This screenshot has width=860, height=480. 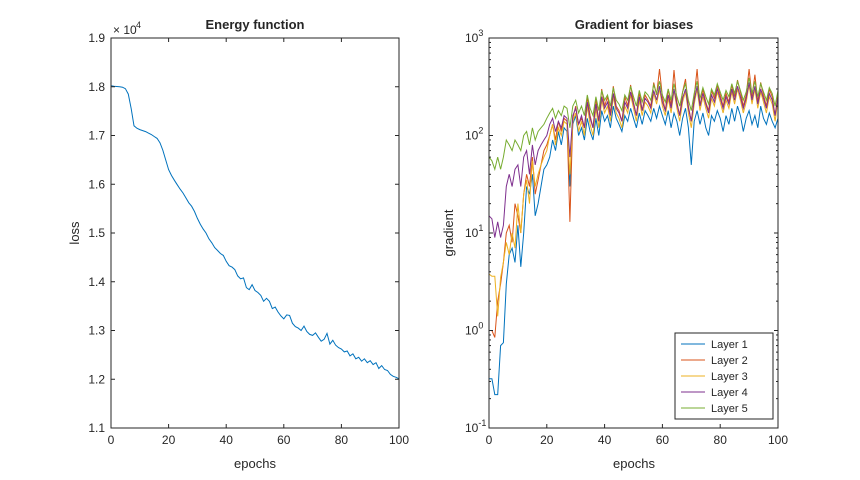 What do you see at coordinates (96, 136) in the screenshot?
I see `energy-y-tick-label: 1.7` at bounding box center [96, 136].